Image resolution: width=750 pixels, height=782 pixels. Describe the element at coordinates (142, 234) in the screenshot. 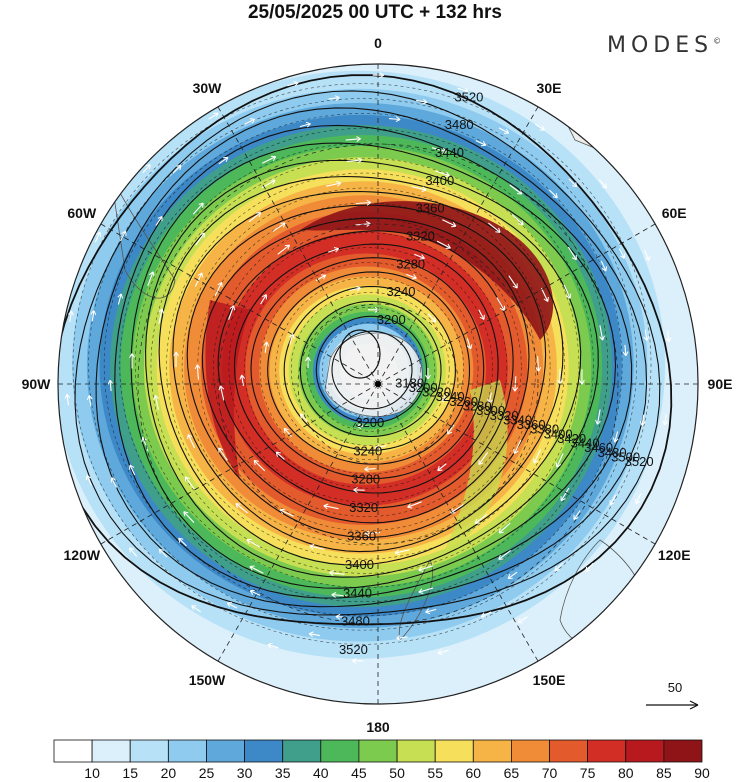

I see `south-america-coast` at that location.